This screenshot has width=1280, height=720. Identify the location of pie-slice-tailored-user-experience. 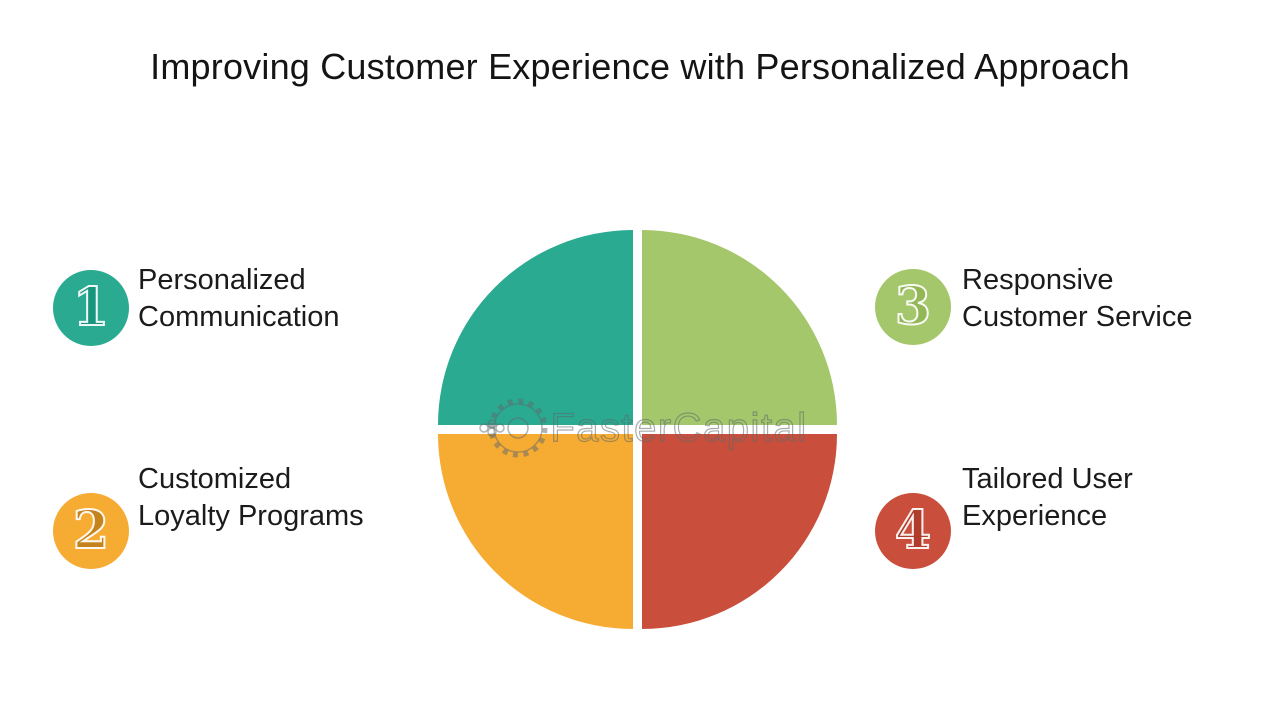
(739, 531).